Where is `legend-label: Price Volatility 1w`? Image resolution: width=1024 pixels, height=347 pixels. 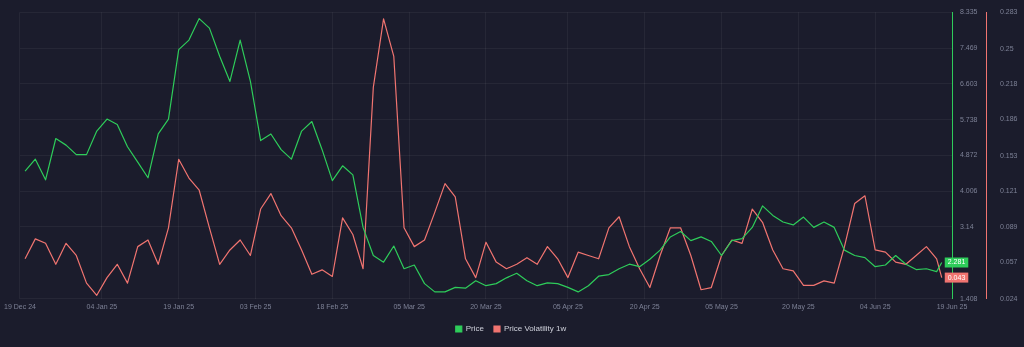
legend-label: Price Volatility 1w is located at coordinates (535, 329).